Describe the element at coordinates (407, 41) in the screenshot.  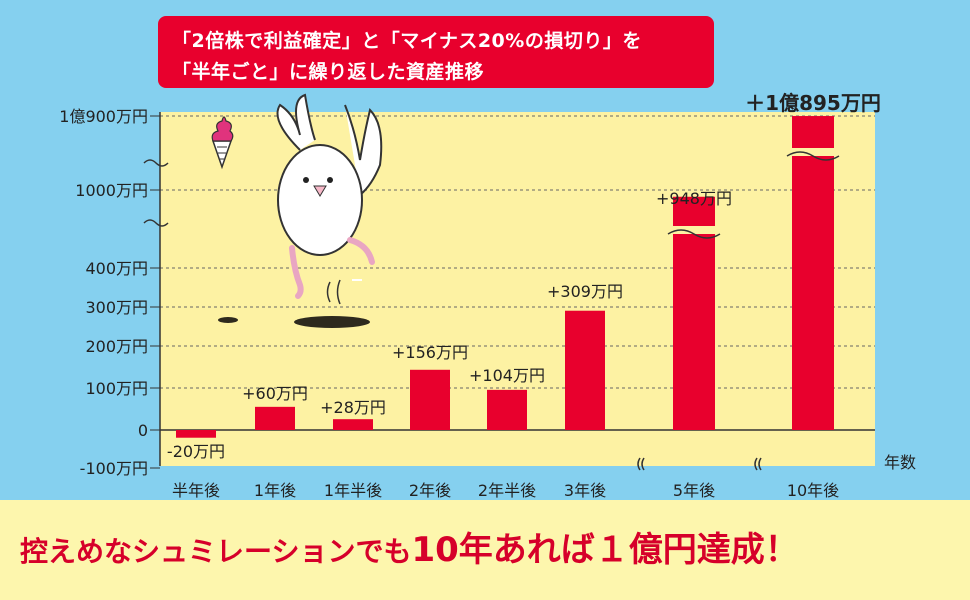
I see `chart-title-line1: 「2倍株で利益確定」と「マイナス20%の損切り」を` at that location.